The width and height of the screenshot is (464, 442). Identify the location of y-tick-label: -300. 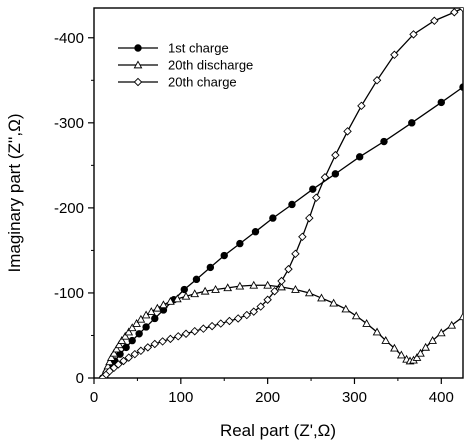
(69, 123).